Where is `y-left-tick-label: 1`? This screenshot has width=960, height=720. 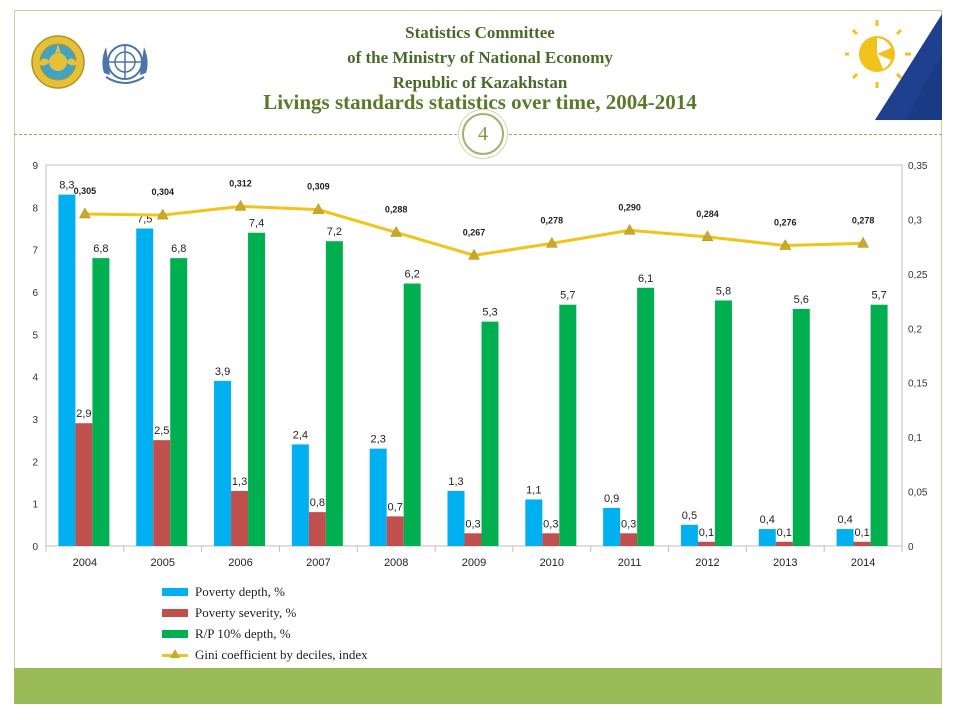 y-left-tick-label: 1 is located at coordinates (35, 505).